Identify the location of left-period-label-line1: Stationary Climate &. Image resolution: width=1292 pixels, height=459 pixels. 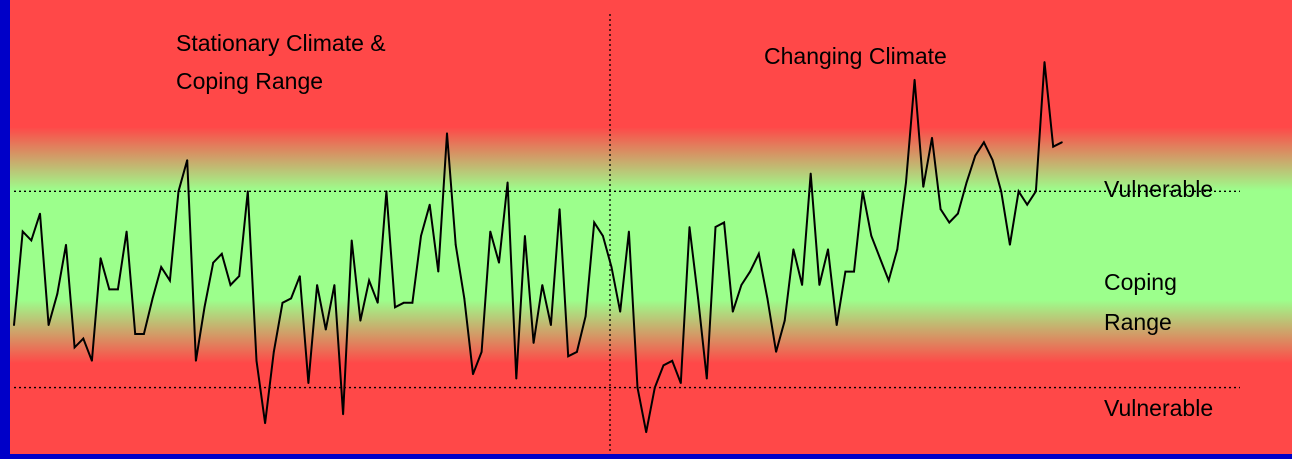
(281, 43).